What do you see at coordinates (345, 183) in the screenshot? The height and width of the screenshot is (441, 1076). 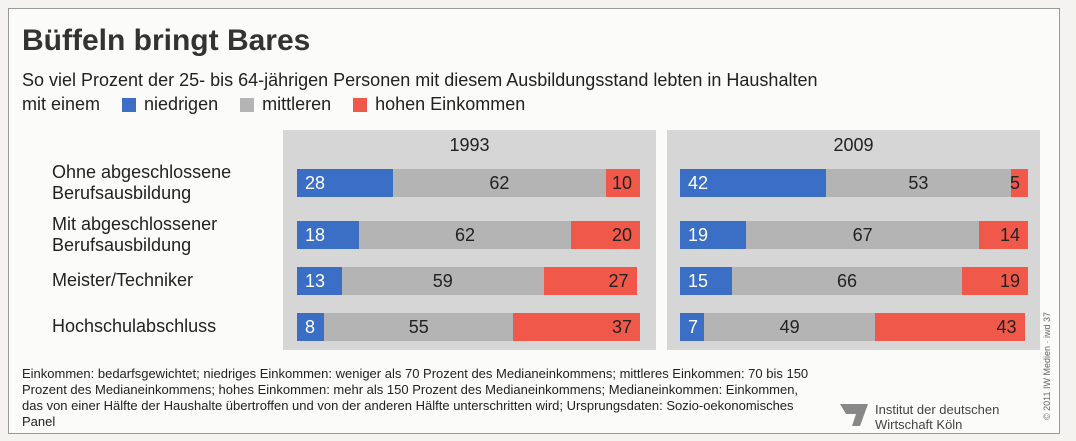 I see `bar-segment: 28` at bounding box center [345, 183].